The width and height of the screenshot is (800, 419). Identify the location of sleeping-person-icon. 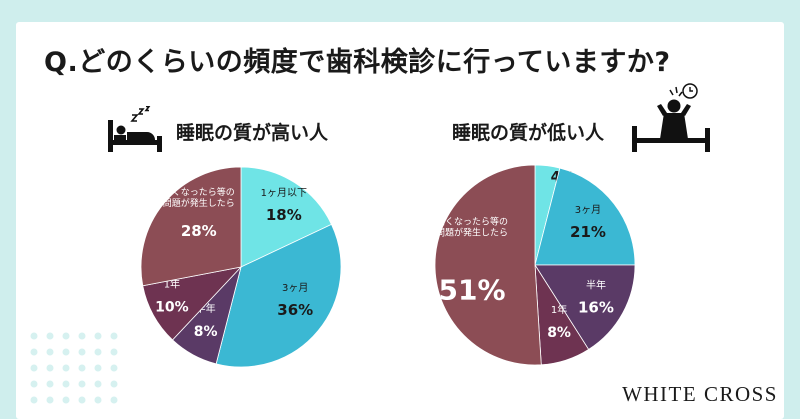
(135, 129).